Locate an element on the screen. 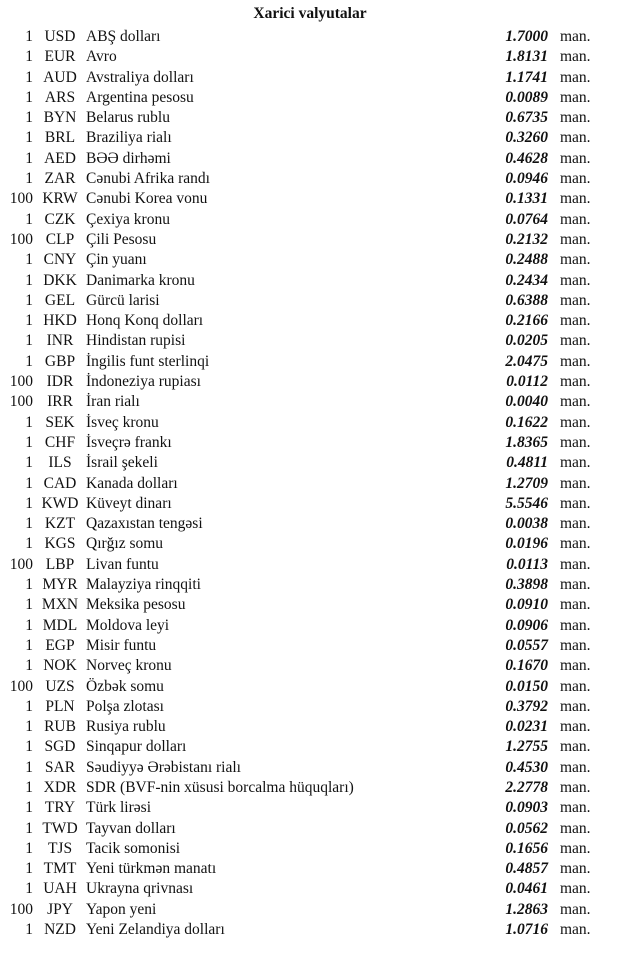 The image size is (620, 953). exchange-rate: 1.1741 is located at coordinates (526, 77).